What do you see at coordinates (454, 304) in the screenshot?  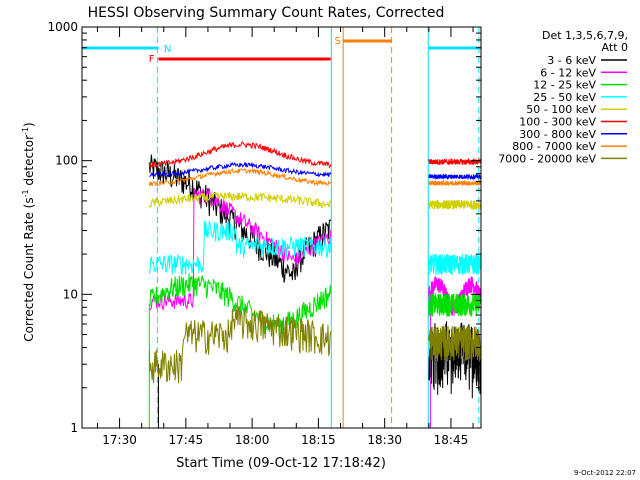 I see `series-3-seg-b` at bounding box center [454, 304].